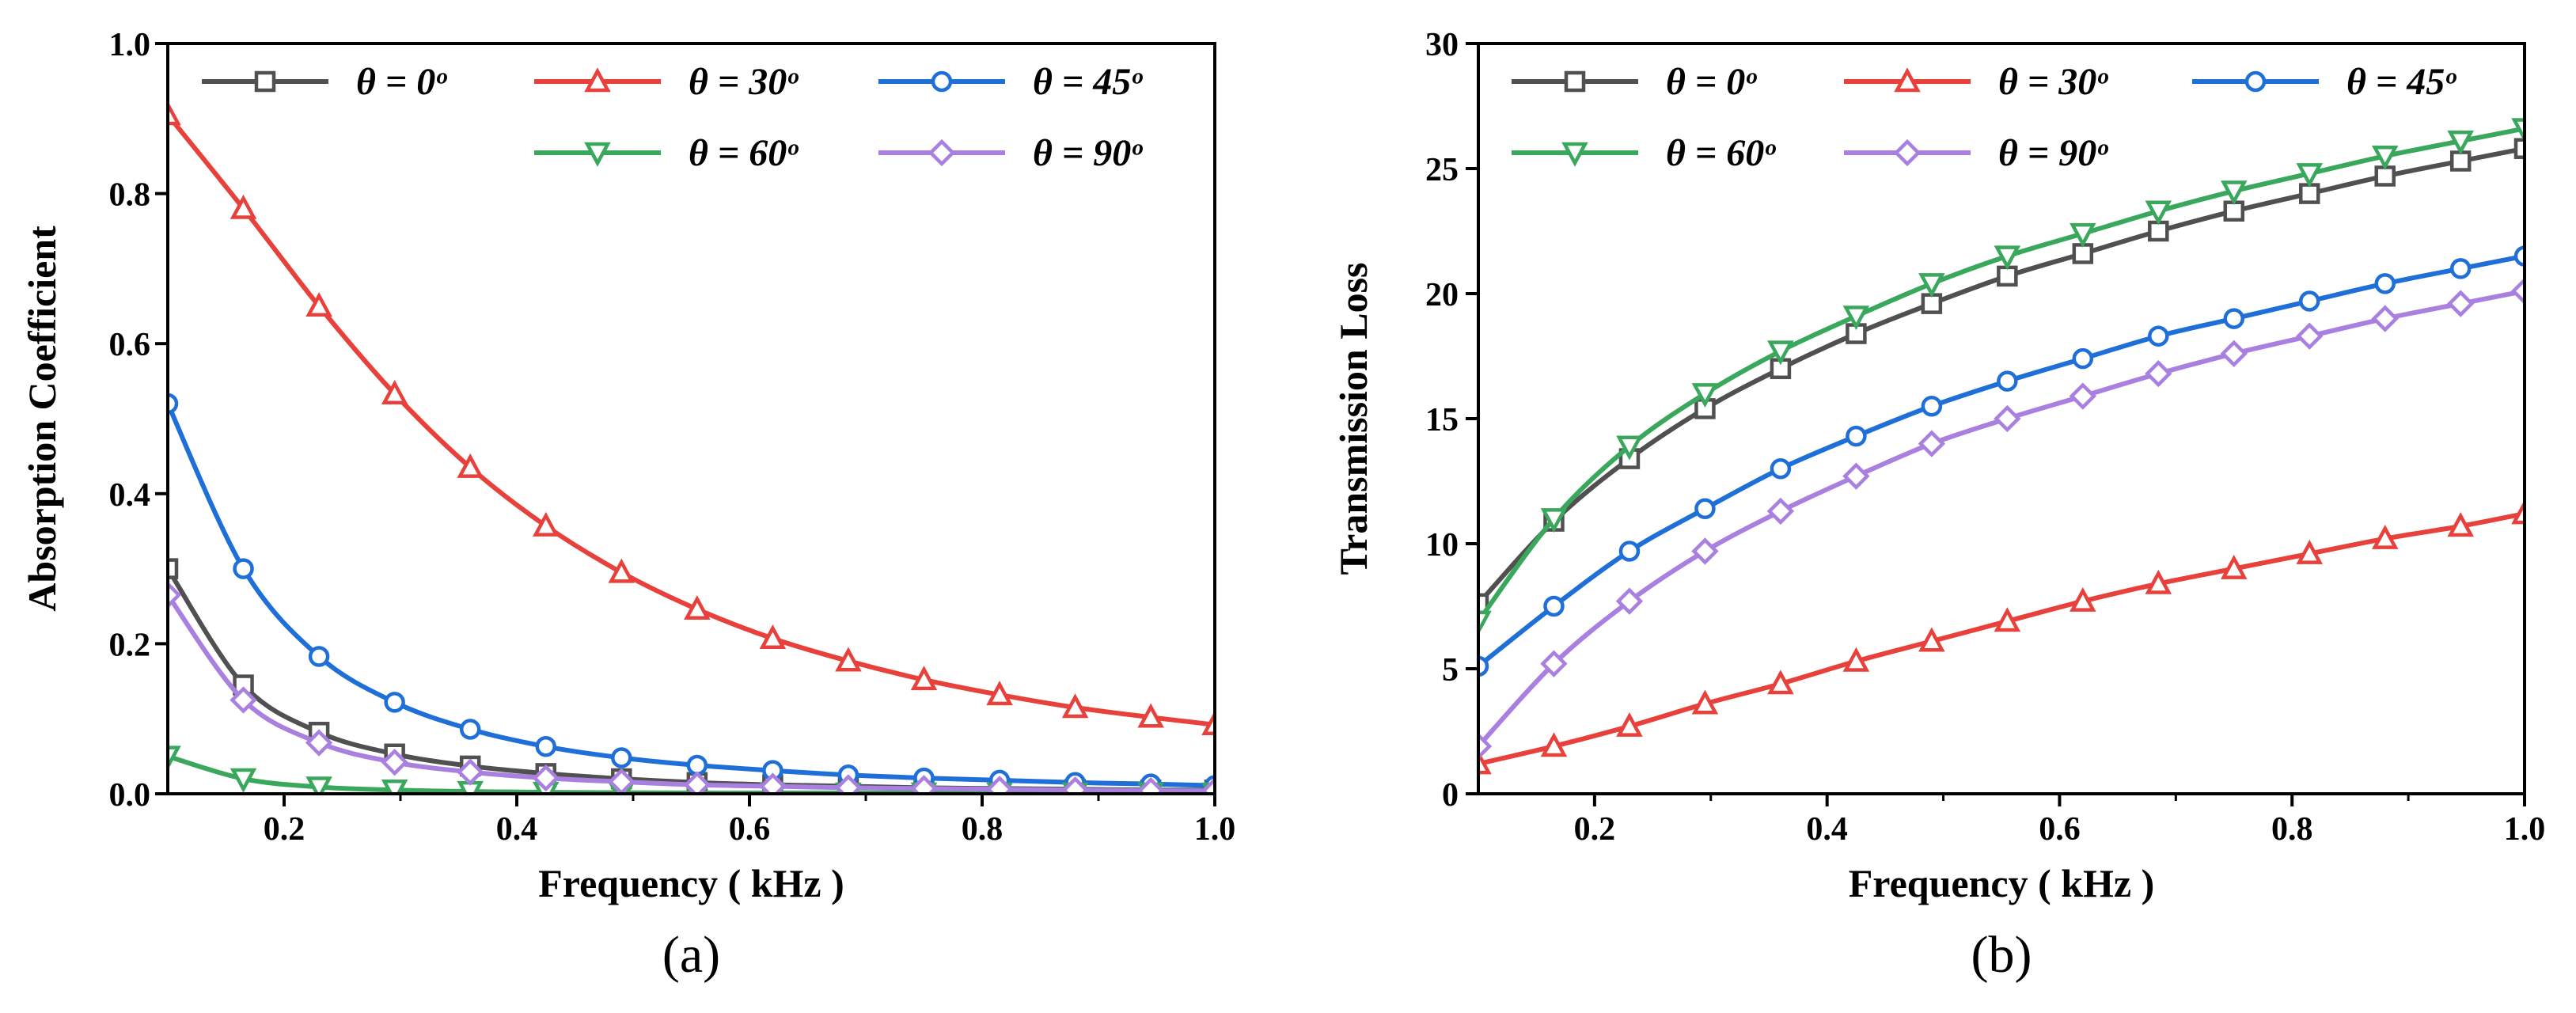 This screenshot has width=2576, height=1013. What do you see at coordinates (672, 117) in the screenshot?
I see `legend: θ = 0ᵒ θ = 30ᵒ θ = 45ᵒ θ = 60ᵒ θ = 90ᵒ` at bounding box center [672, 117].